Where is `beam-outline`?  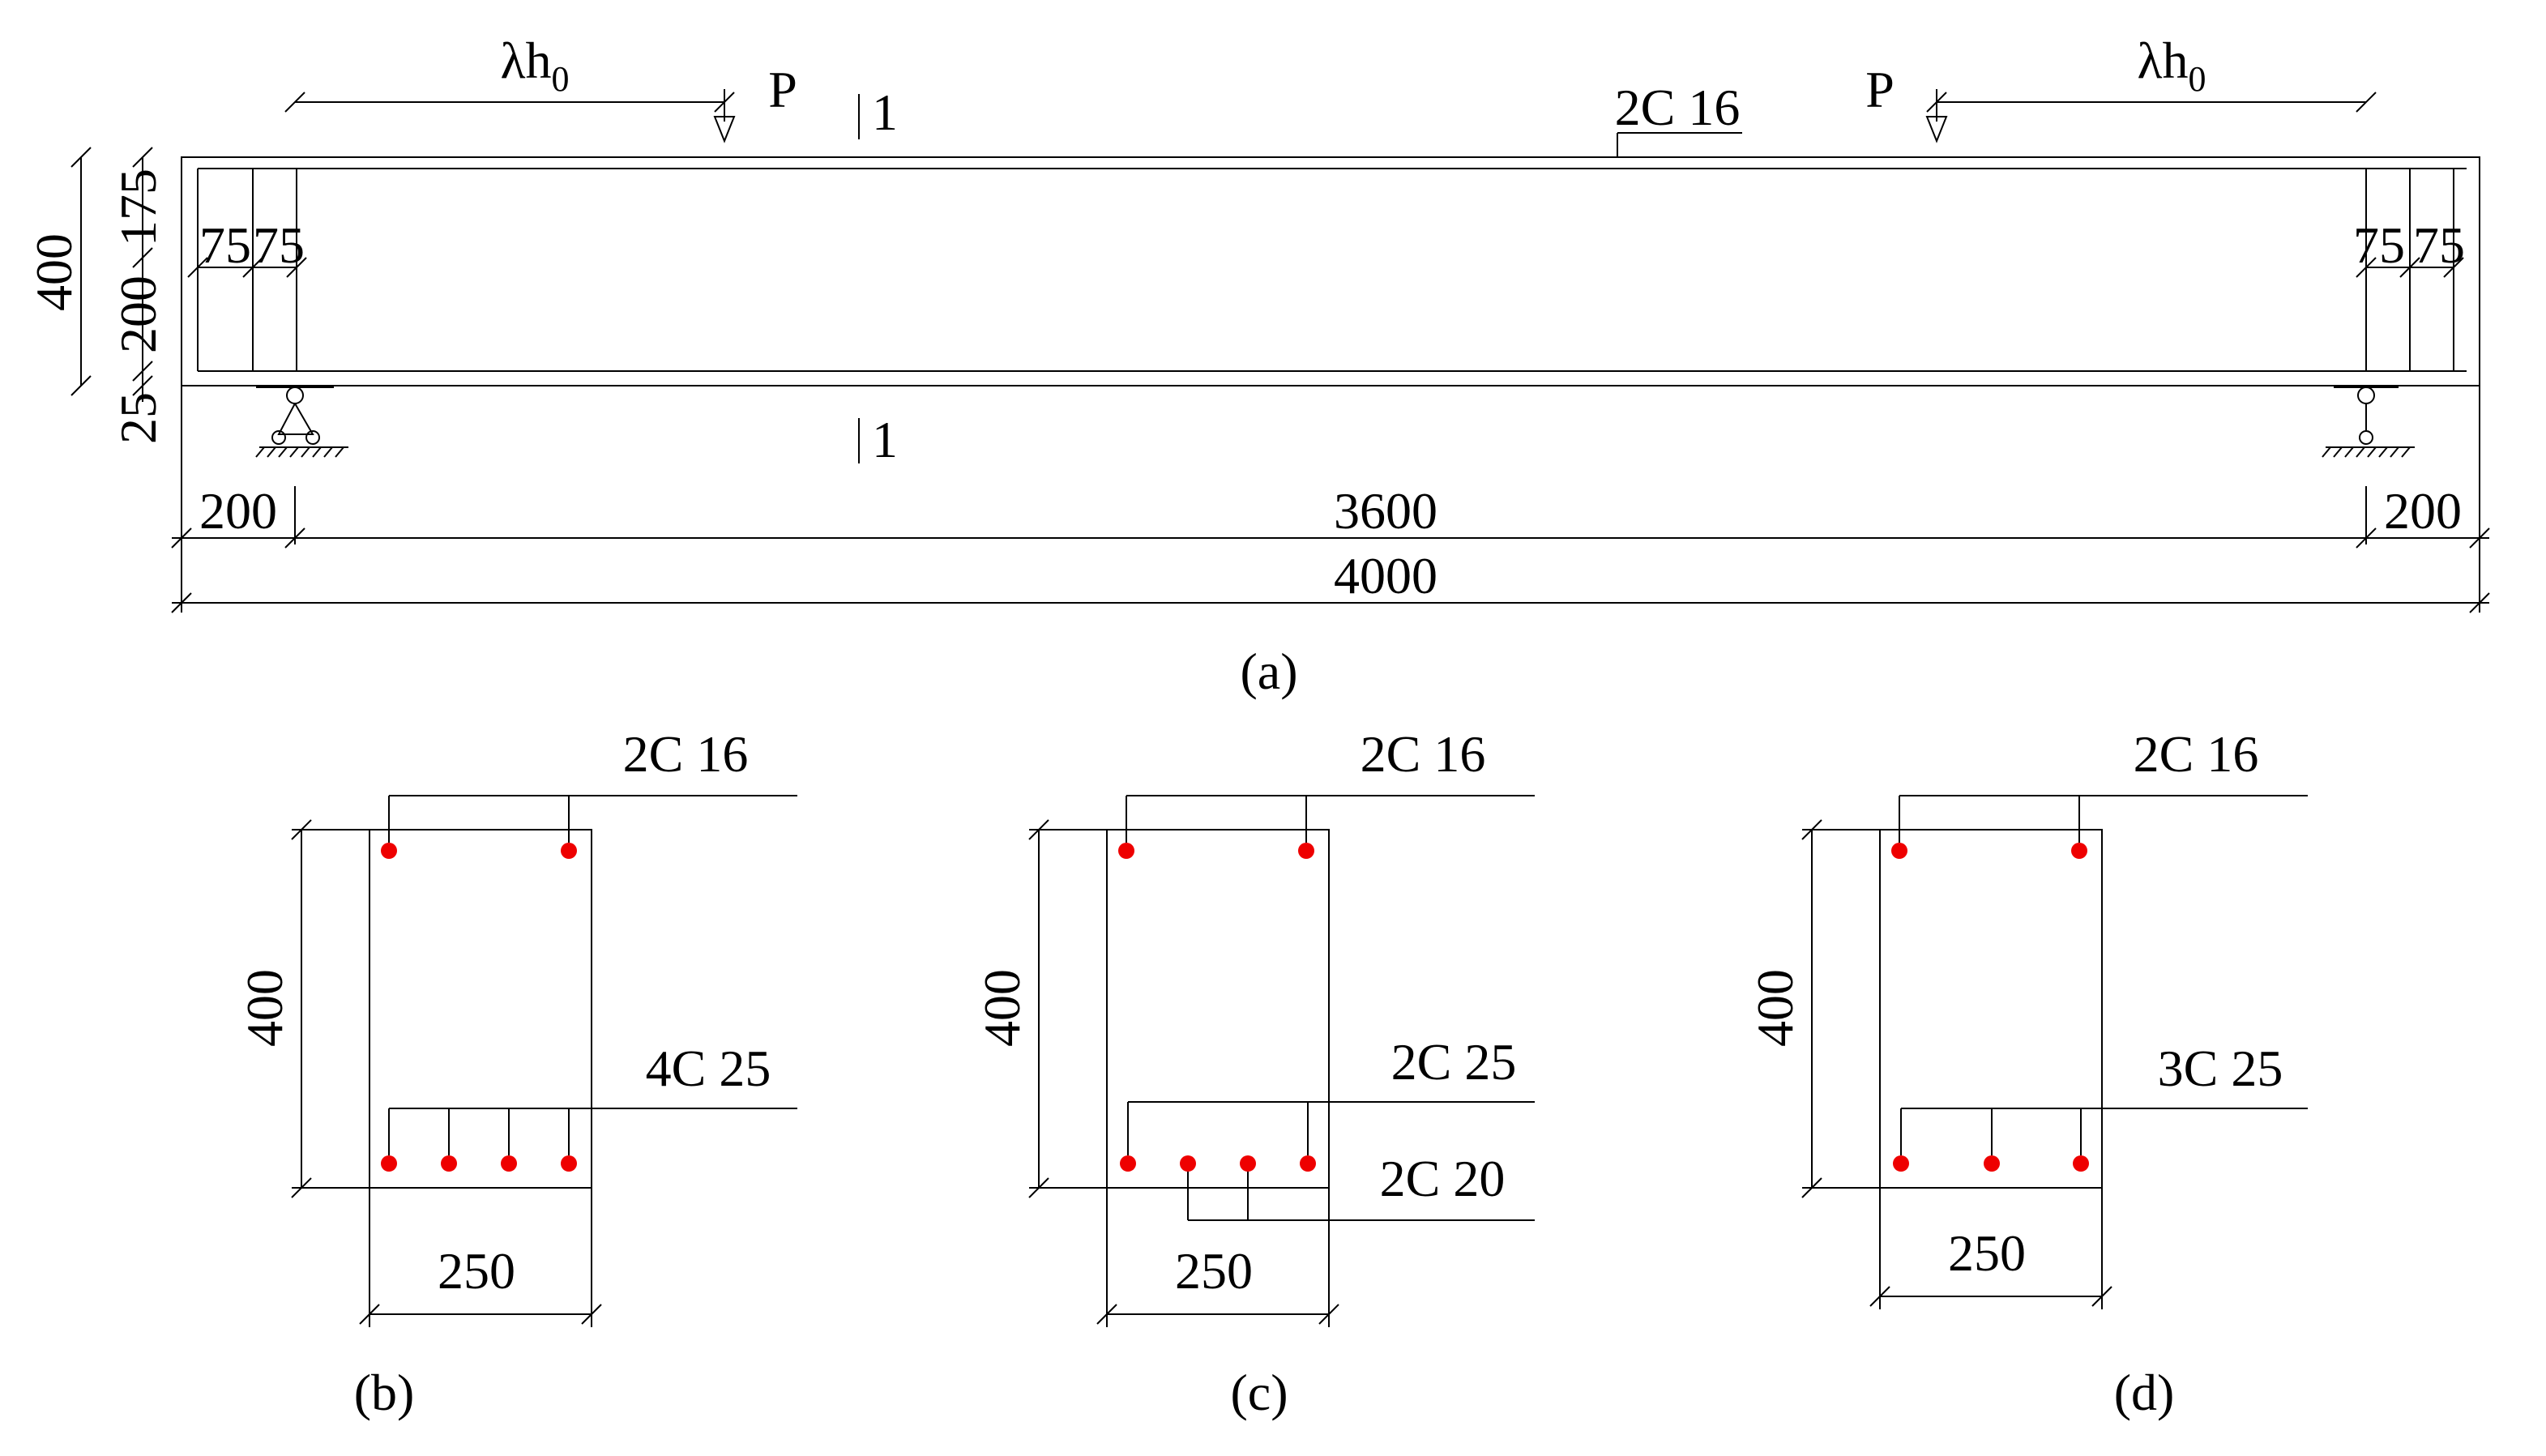 beam-outline is located at coordinates (1331, 271).